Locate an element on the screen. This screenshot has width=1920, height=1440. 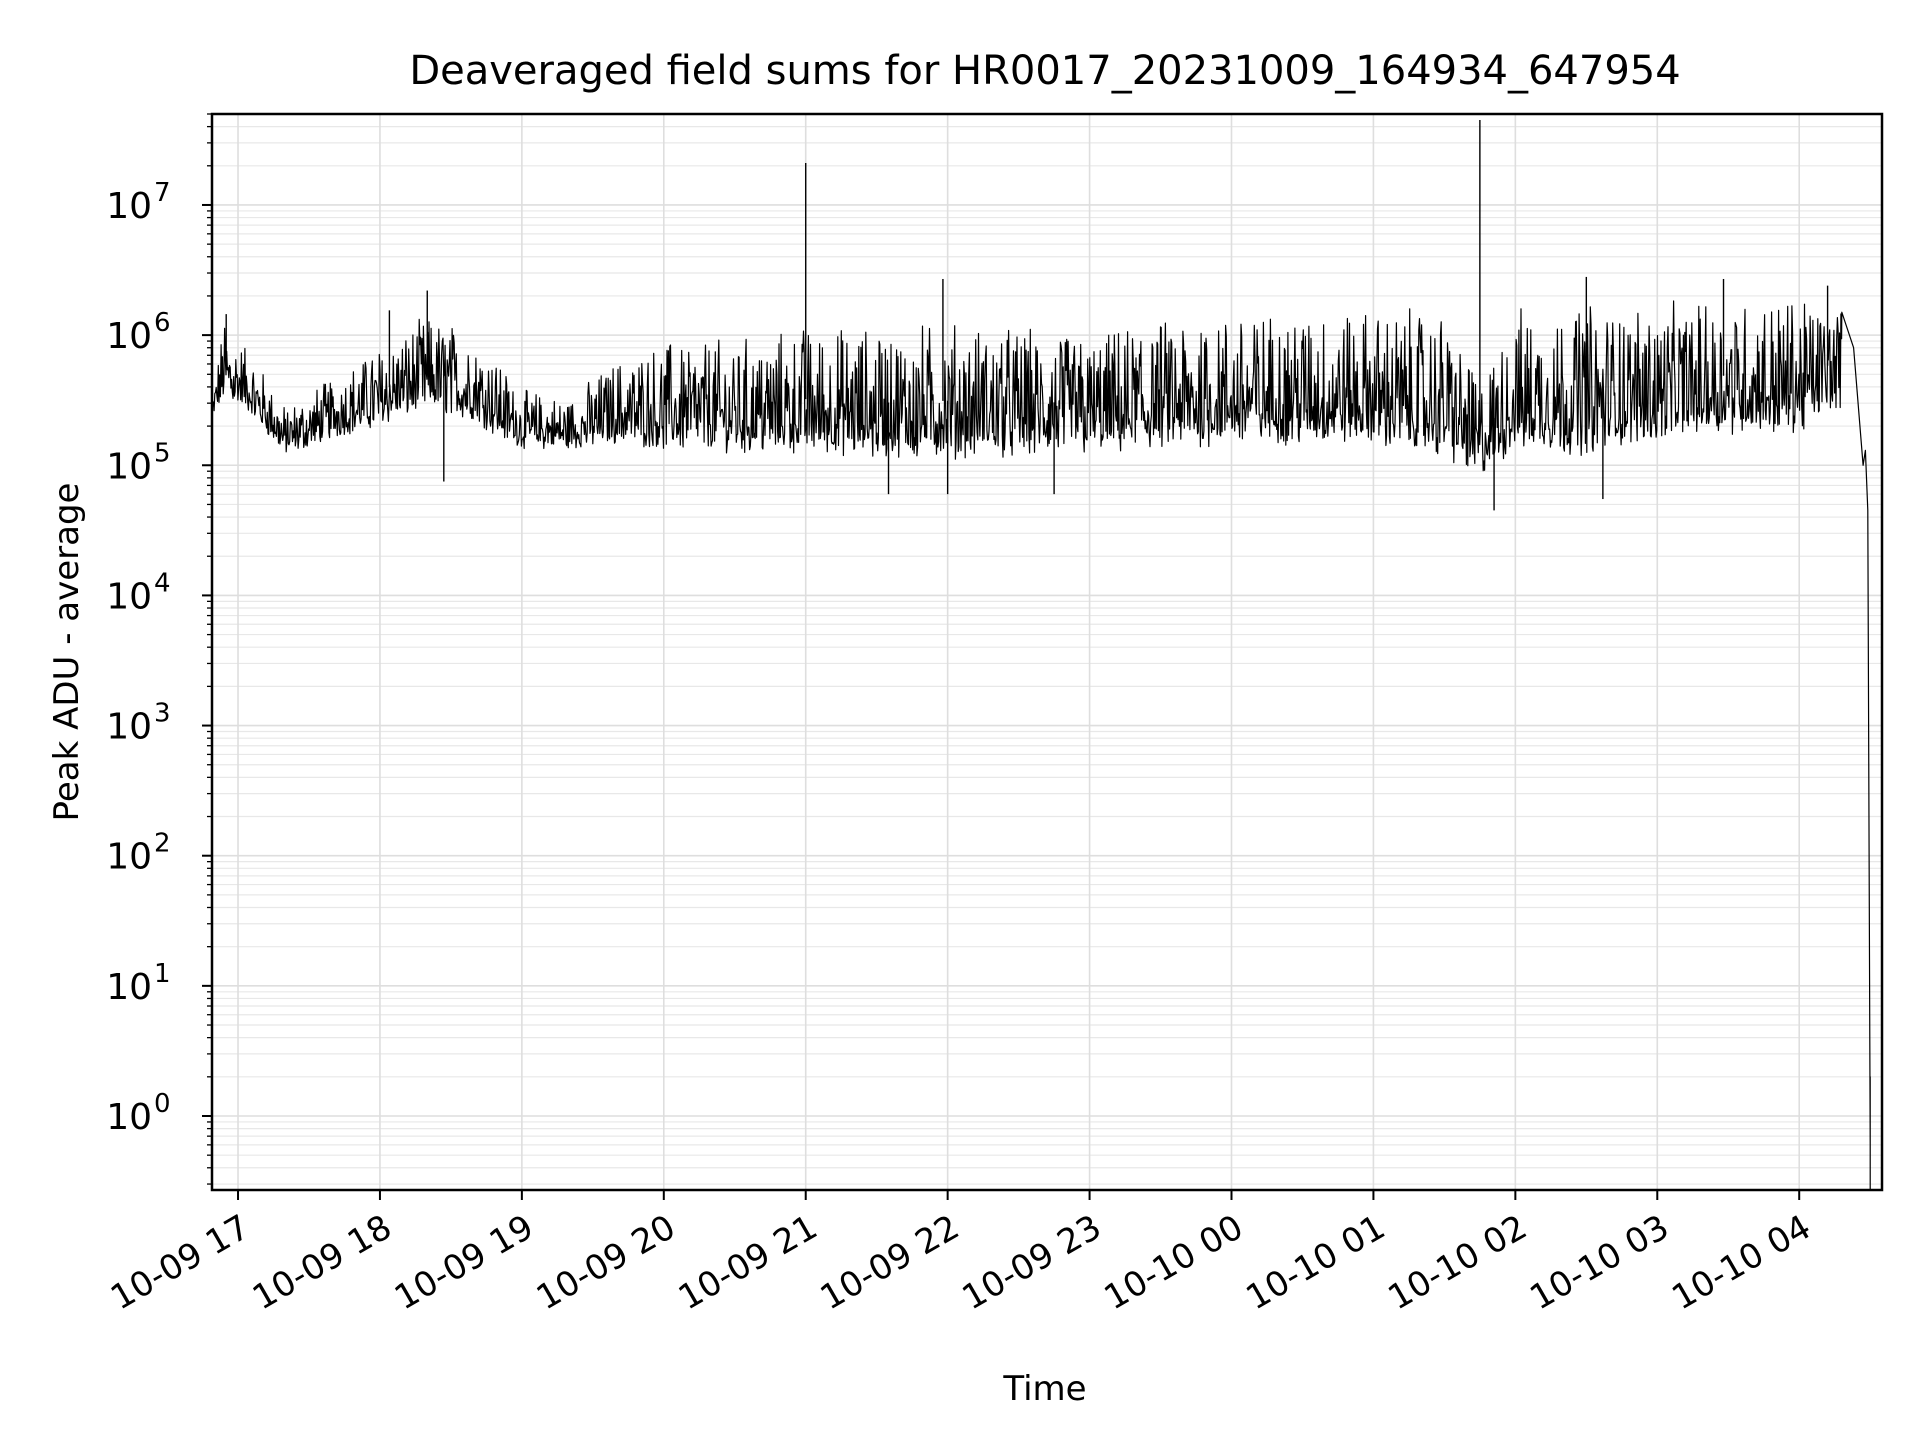
y-tick-exponent: 4 is located at coordinates (162, 583).